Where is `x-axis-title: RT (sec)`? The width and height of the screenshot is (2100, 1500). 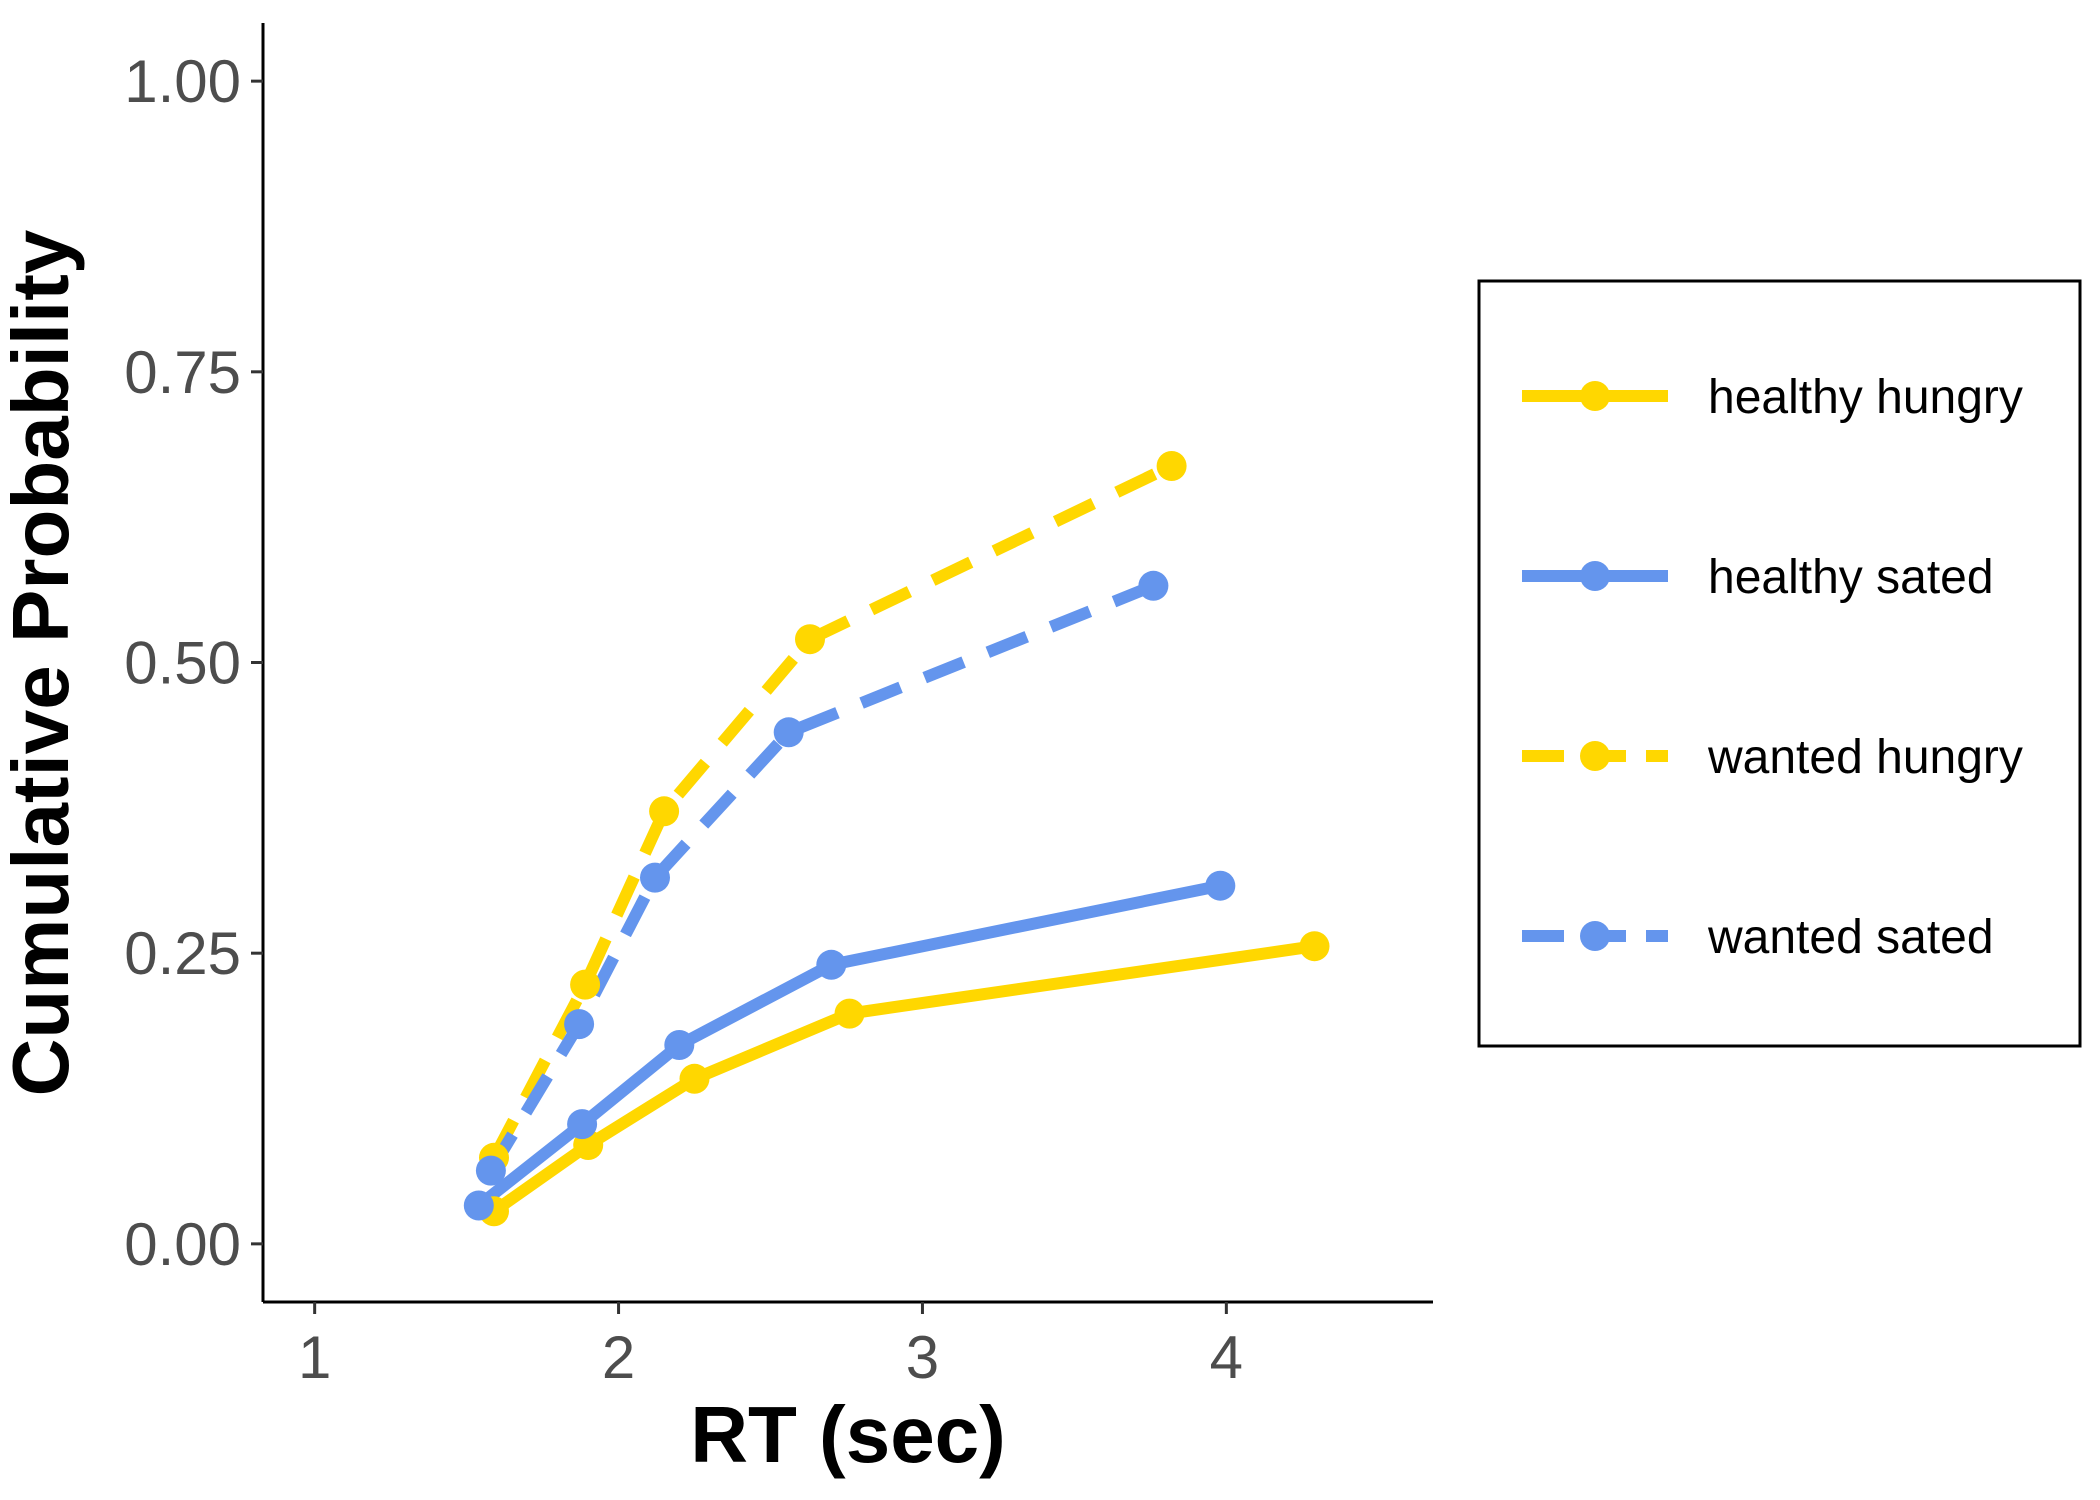
x-axis-title: RT (sec) is located at coordinates (848, 1434).